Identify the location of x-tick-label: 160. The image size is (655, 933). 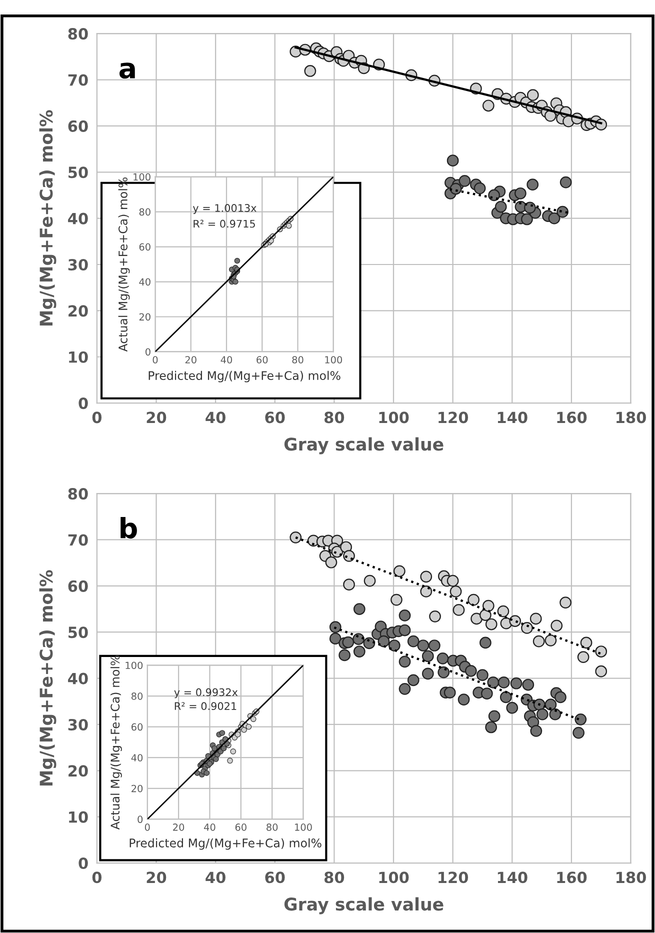
(572, 878).